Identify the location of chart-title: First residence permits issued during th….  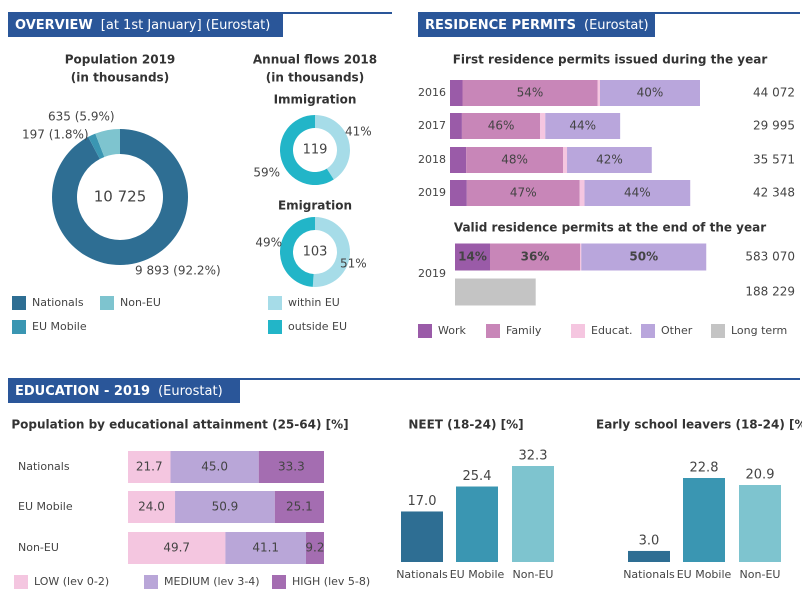
(610, 60).